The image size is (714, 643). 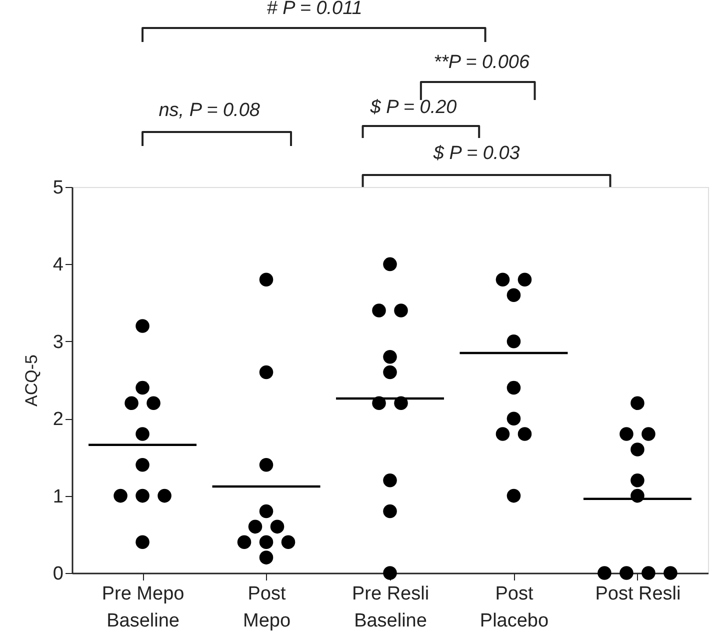 I want to click on text: **P = 0.006, so click(x=482, y=62).